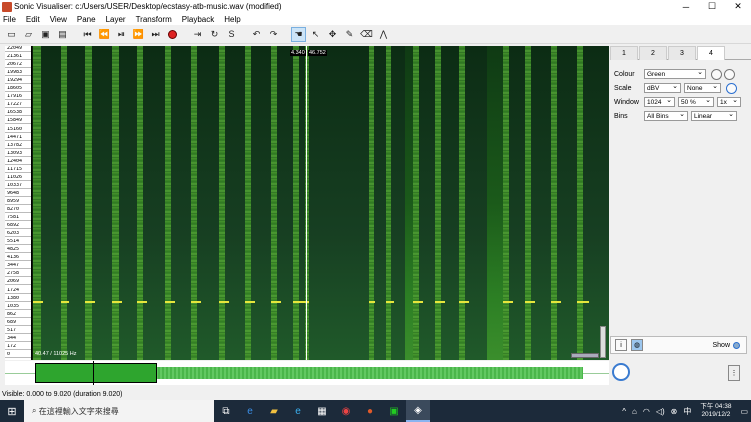 Image resolution: width=751 pixels, height=422 pixels. What do you see at coordinates (18, 97) in the screenshot?
I see `scale-tick-label: 17916` at bounding box center [18, 97].